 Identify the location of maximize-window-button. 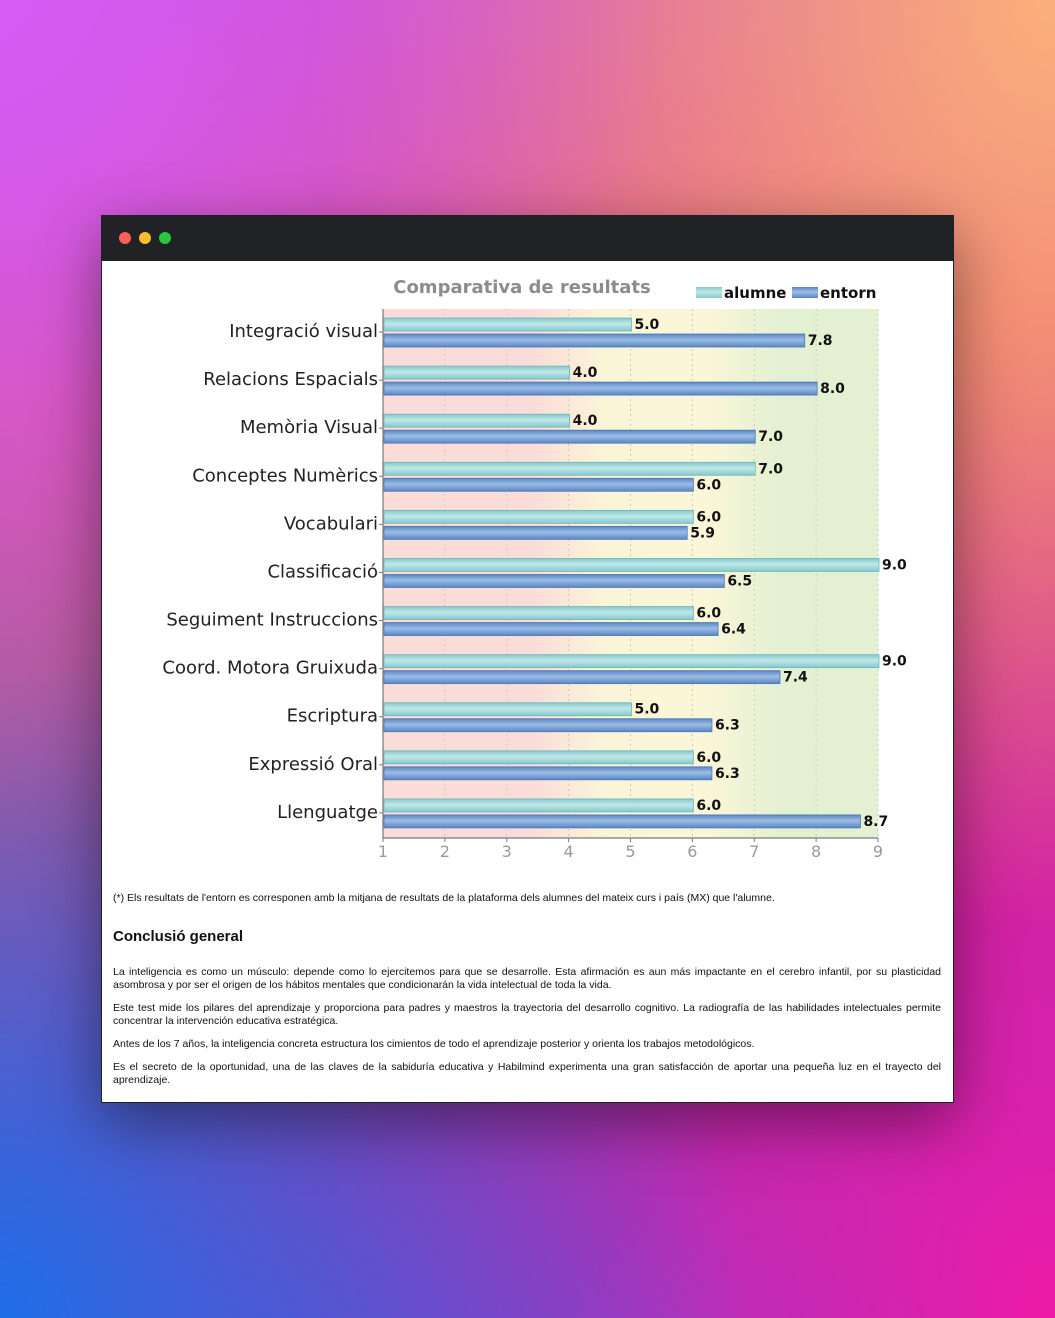
(165, 238).